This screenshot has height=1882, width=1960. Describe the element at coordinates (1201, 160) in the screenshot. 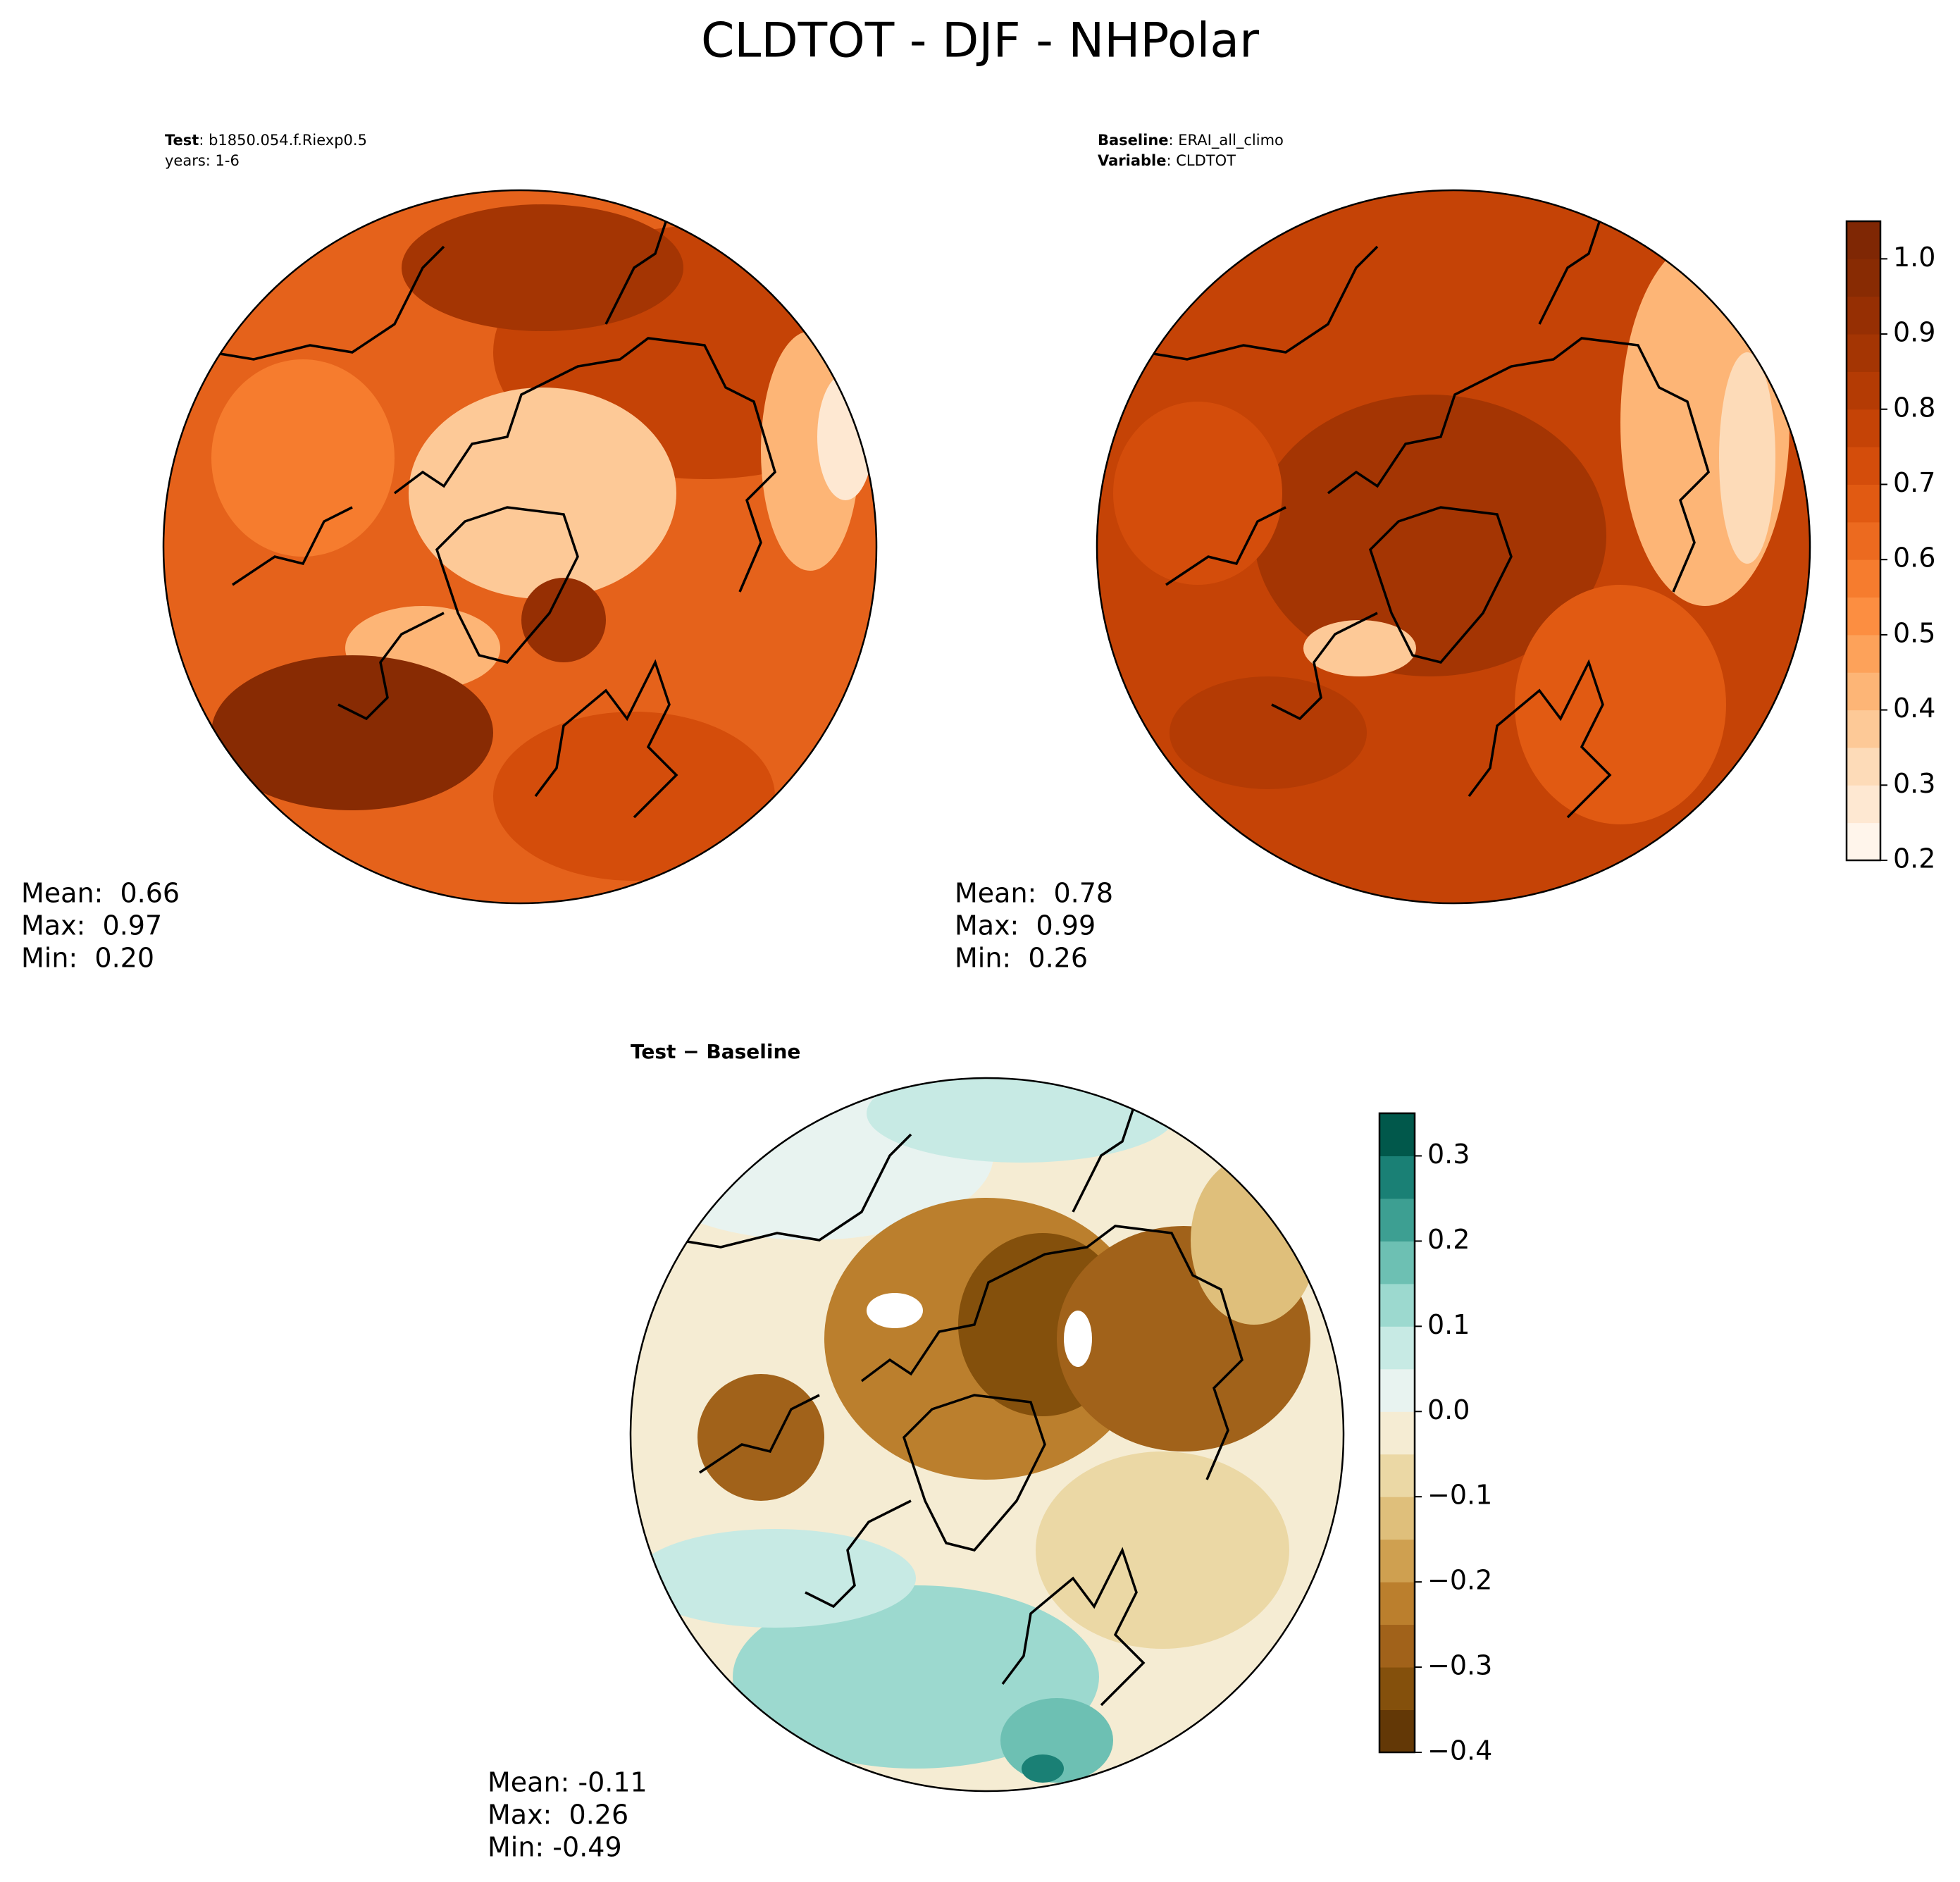

I see `header-text: : CLDTOT` at that location.